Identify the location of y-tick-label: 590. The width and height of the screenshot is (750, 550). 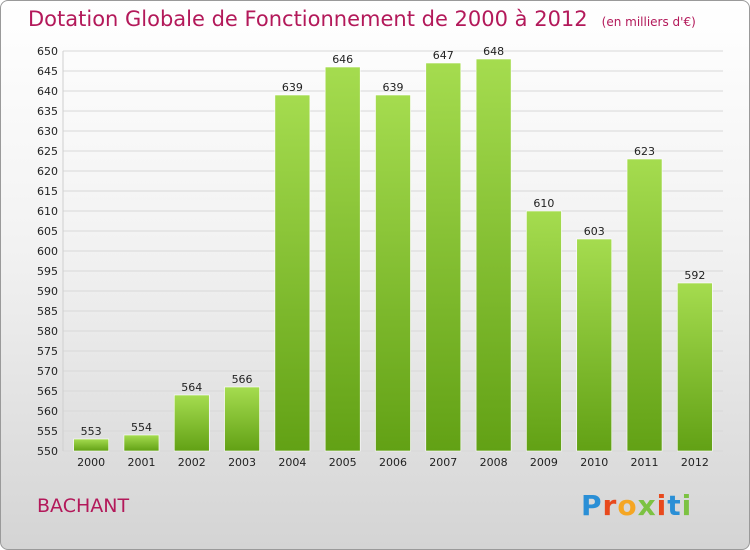
(47, 291).